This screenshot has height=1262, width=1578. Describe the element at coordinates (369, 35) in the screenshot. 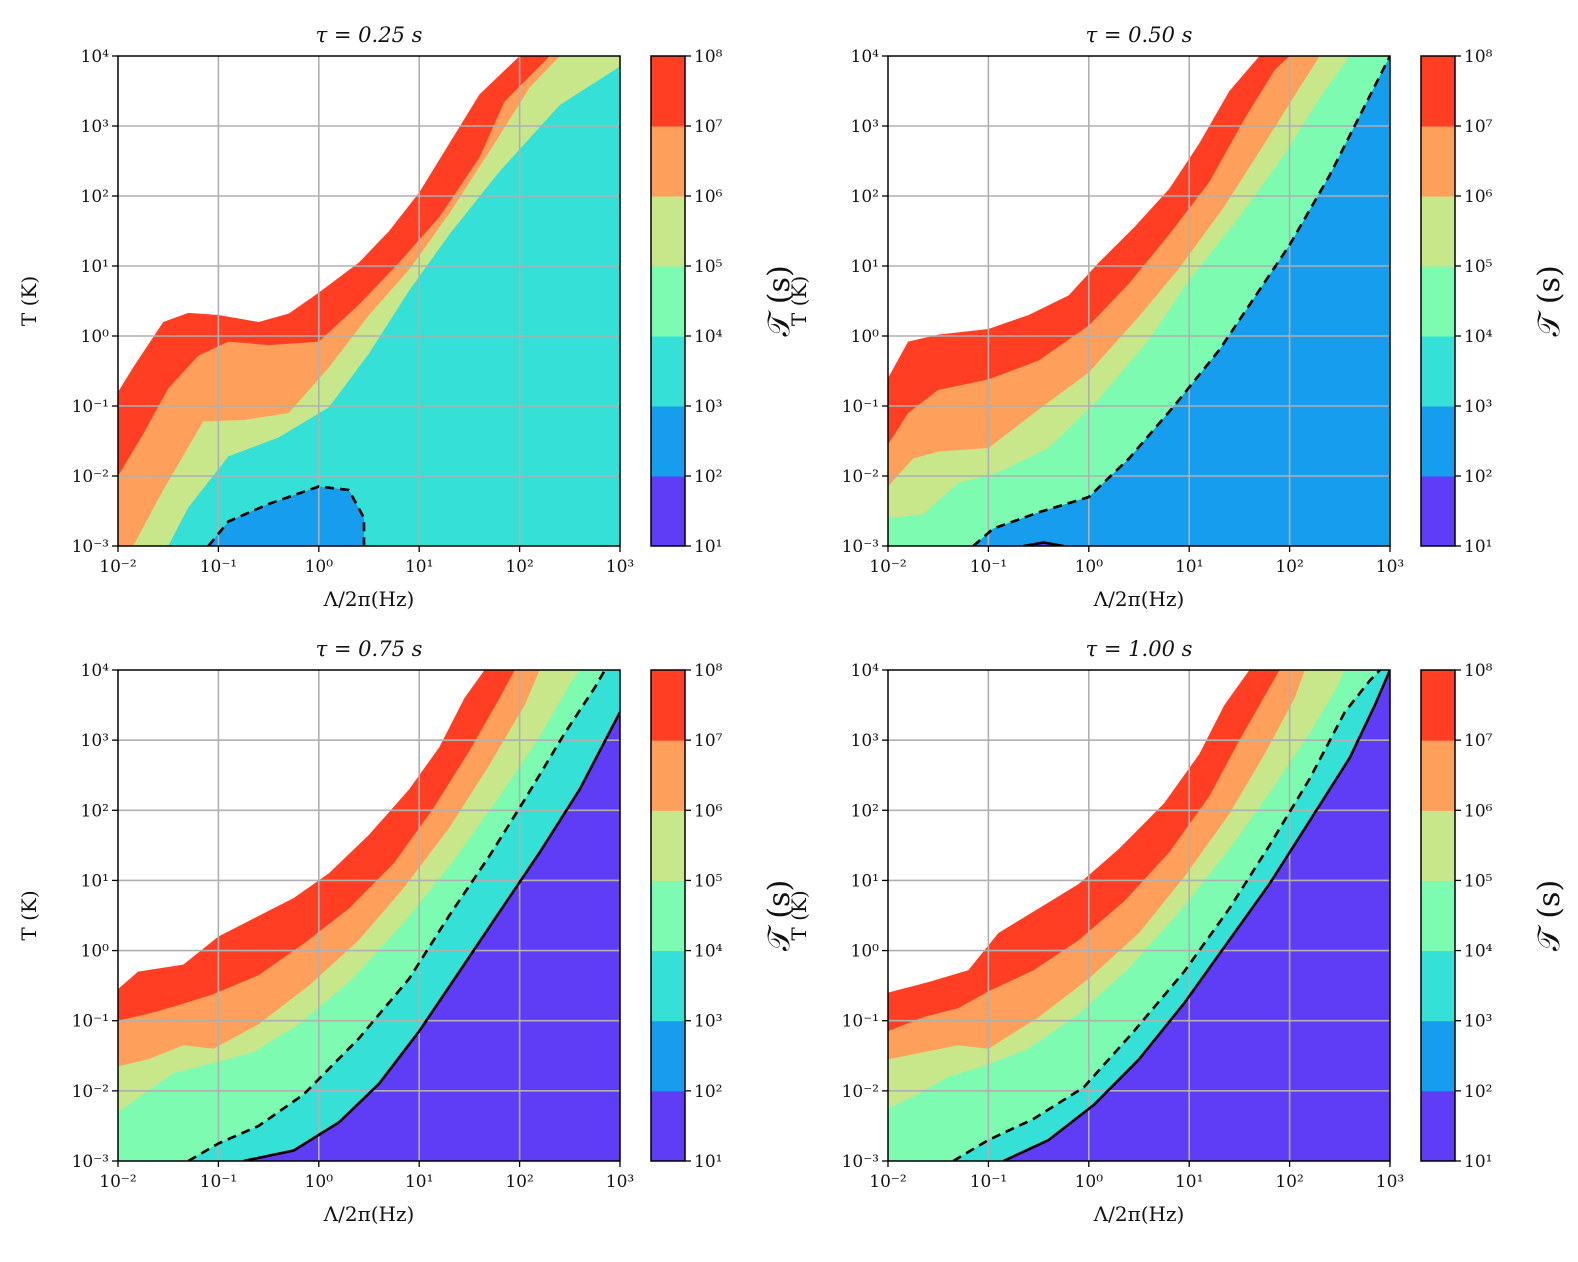

I see `panel-title: τ = 0.25 s` at that location.